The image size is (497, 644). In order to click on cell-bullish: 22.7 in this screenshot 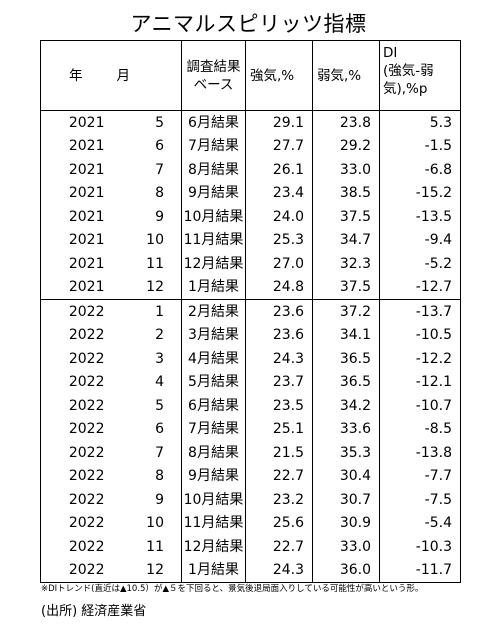, I will do `click(279, 476)`.